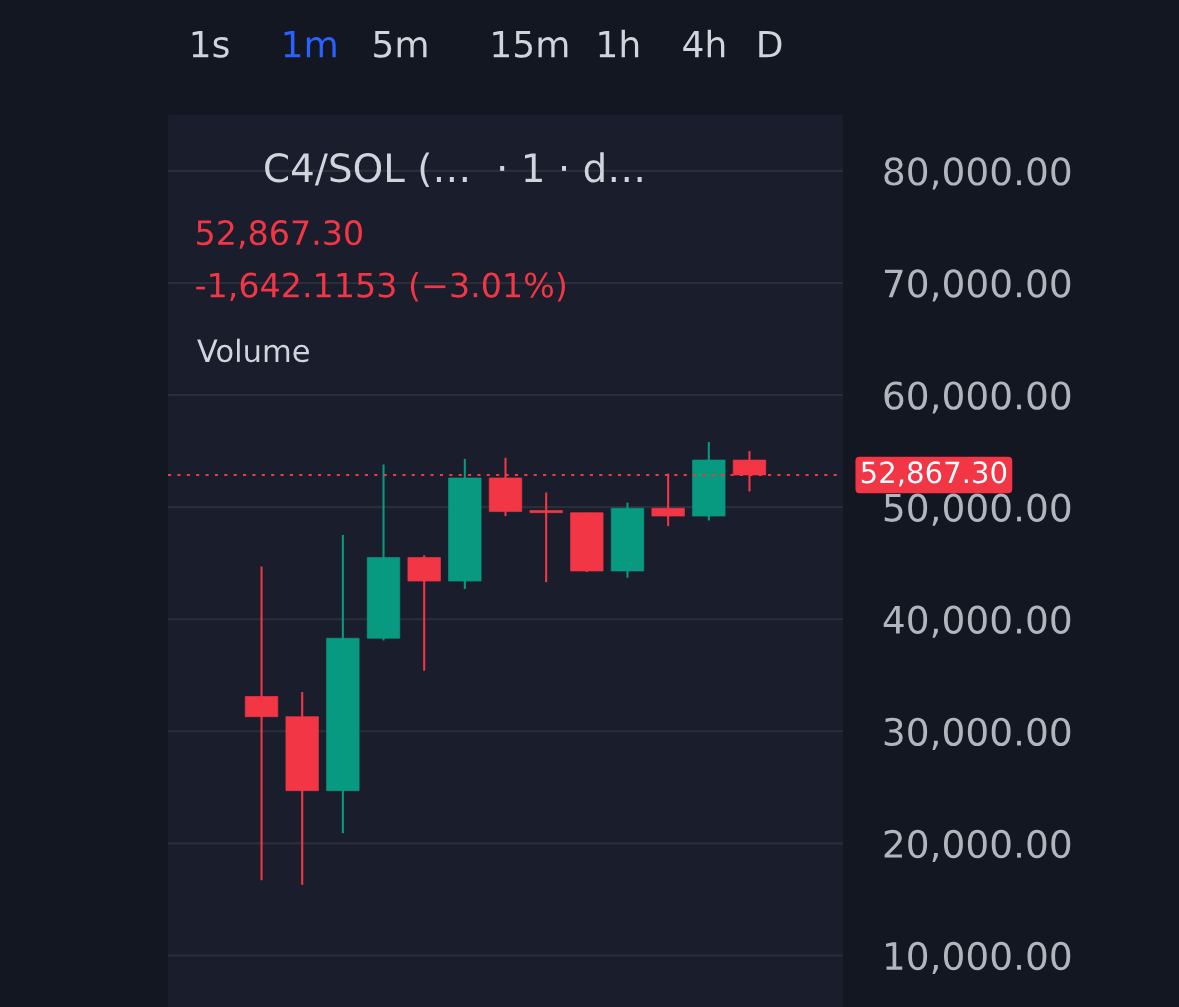 This screenshot has height=1007, width=1179. I want to click on y-tick-label: 40,000.00, so click(977, 621).